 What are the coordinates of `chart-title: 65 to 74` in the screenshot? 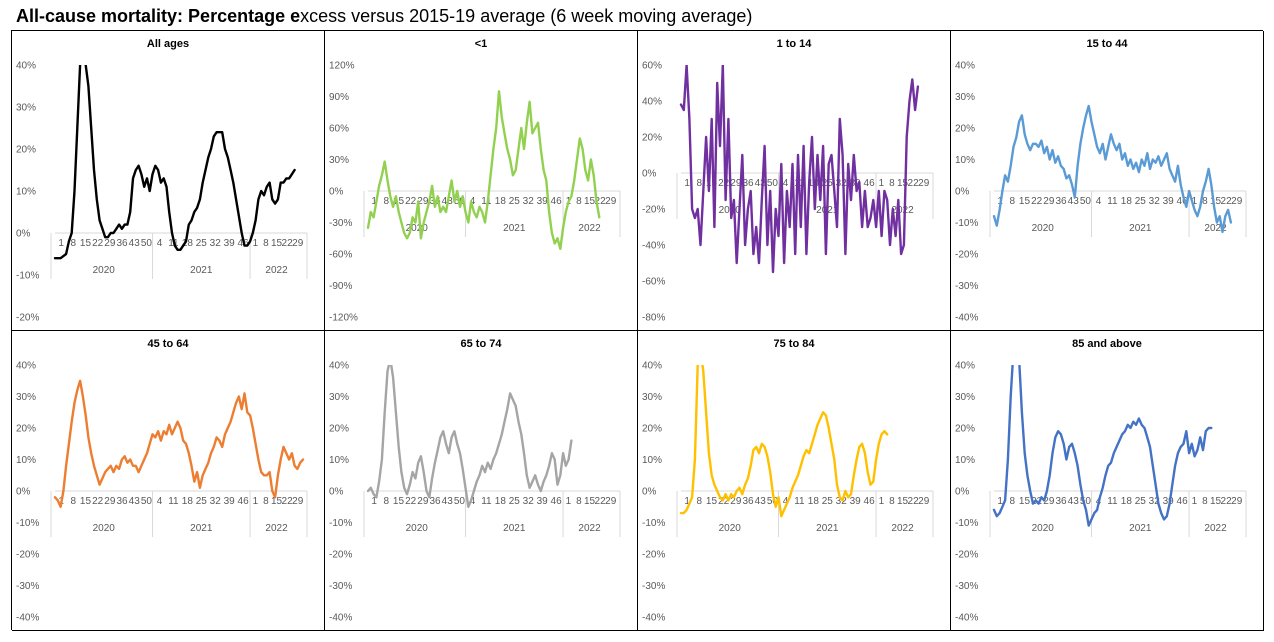 It's located at (482, 344).